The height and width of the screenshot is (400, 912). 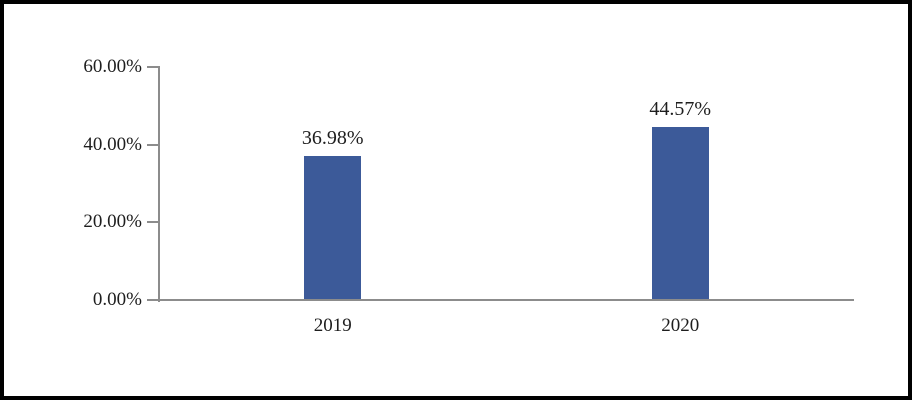 I want to click on y-axis-line, so click(x=159, y=184).